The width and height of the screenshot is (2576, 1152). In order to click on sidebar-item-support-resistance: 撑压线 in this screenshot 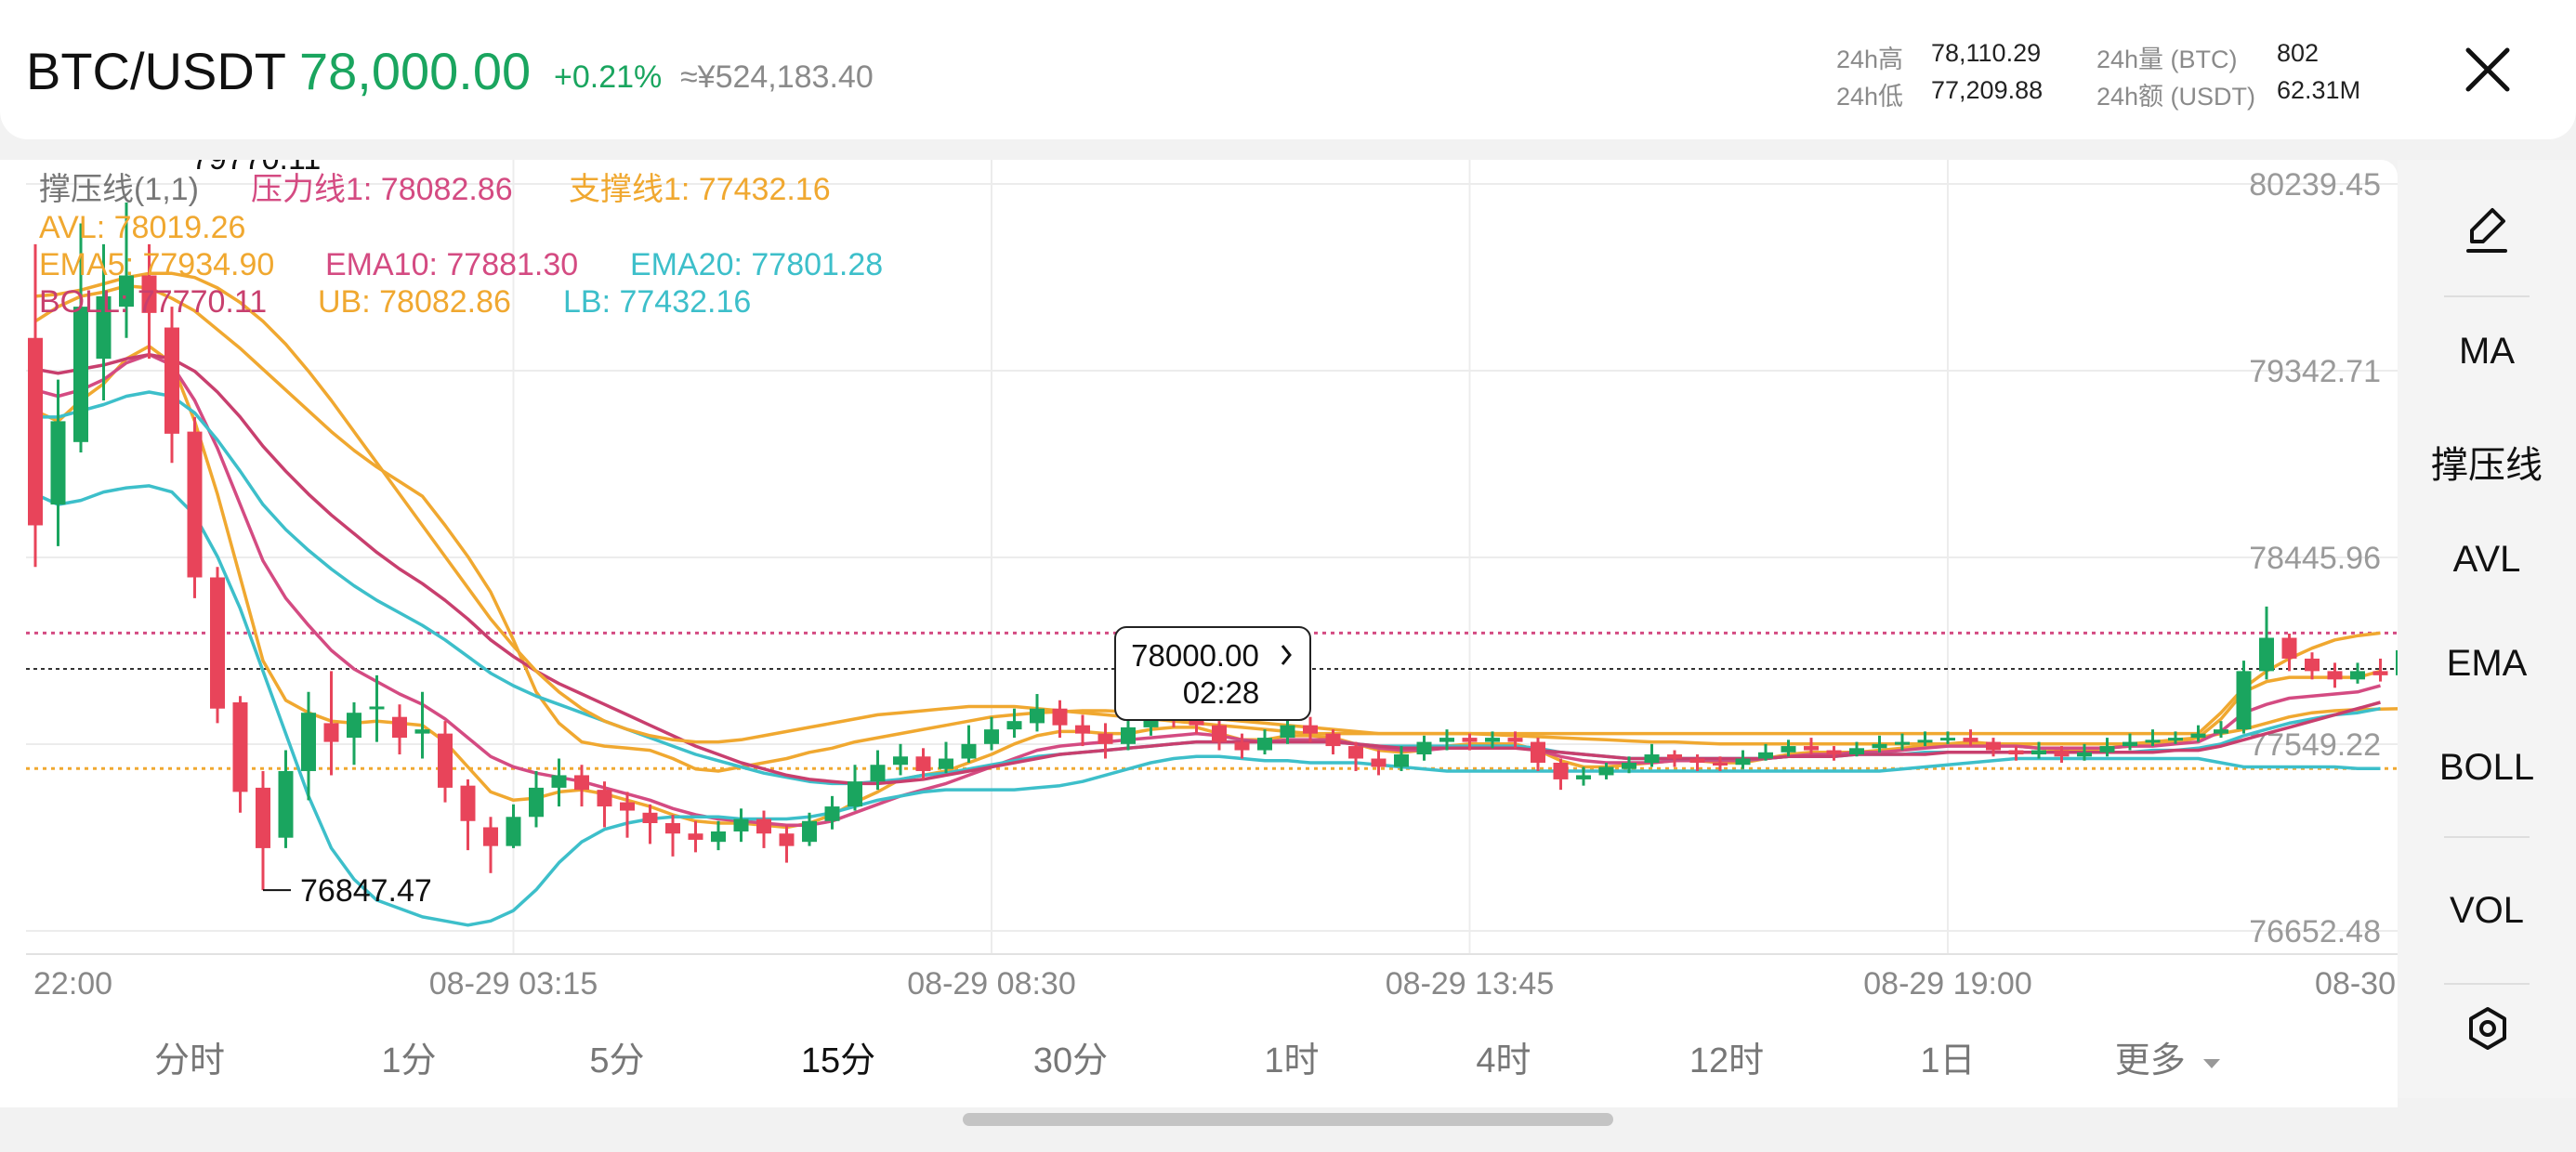, I will do `click(2487, 465)`.